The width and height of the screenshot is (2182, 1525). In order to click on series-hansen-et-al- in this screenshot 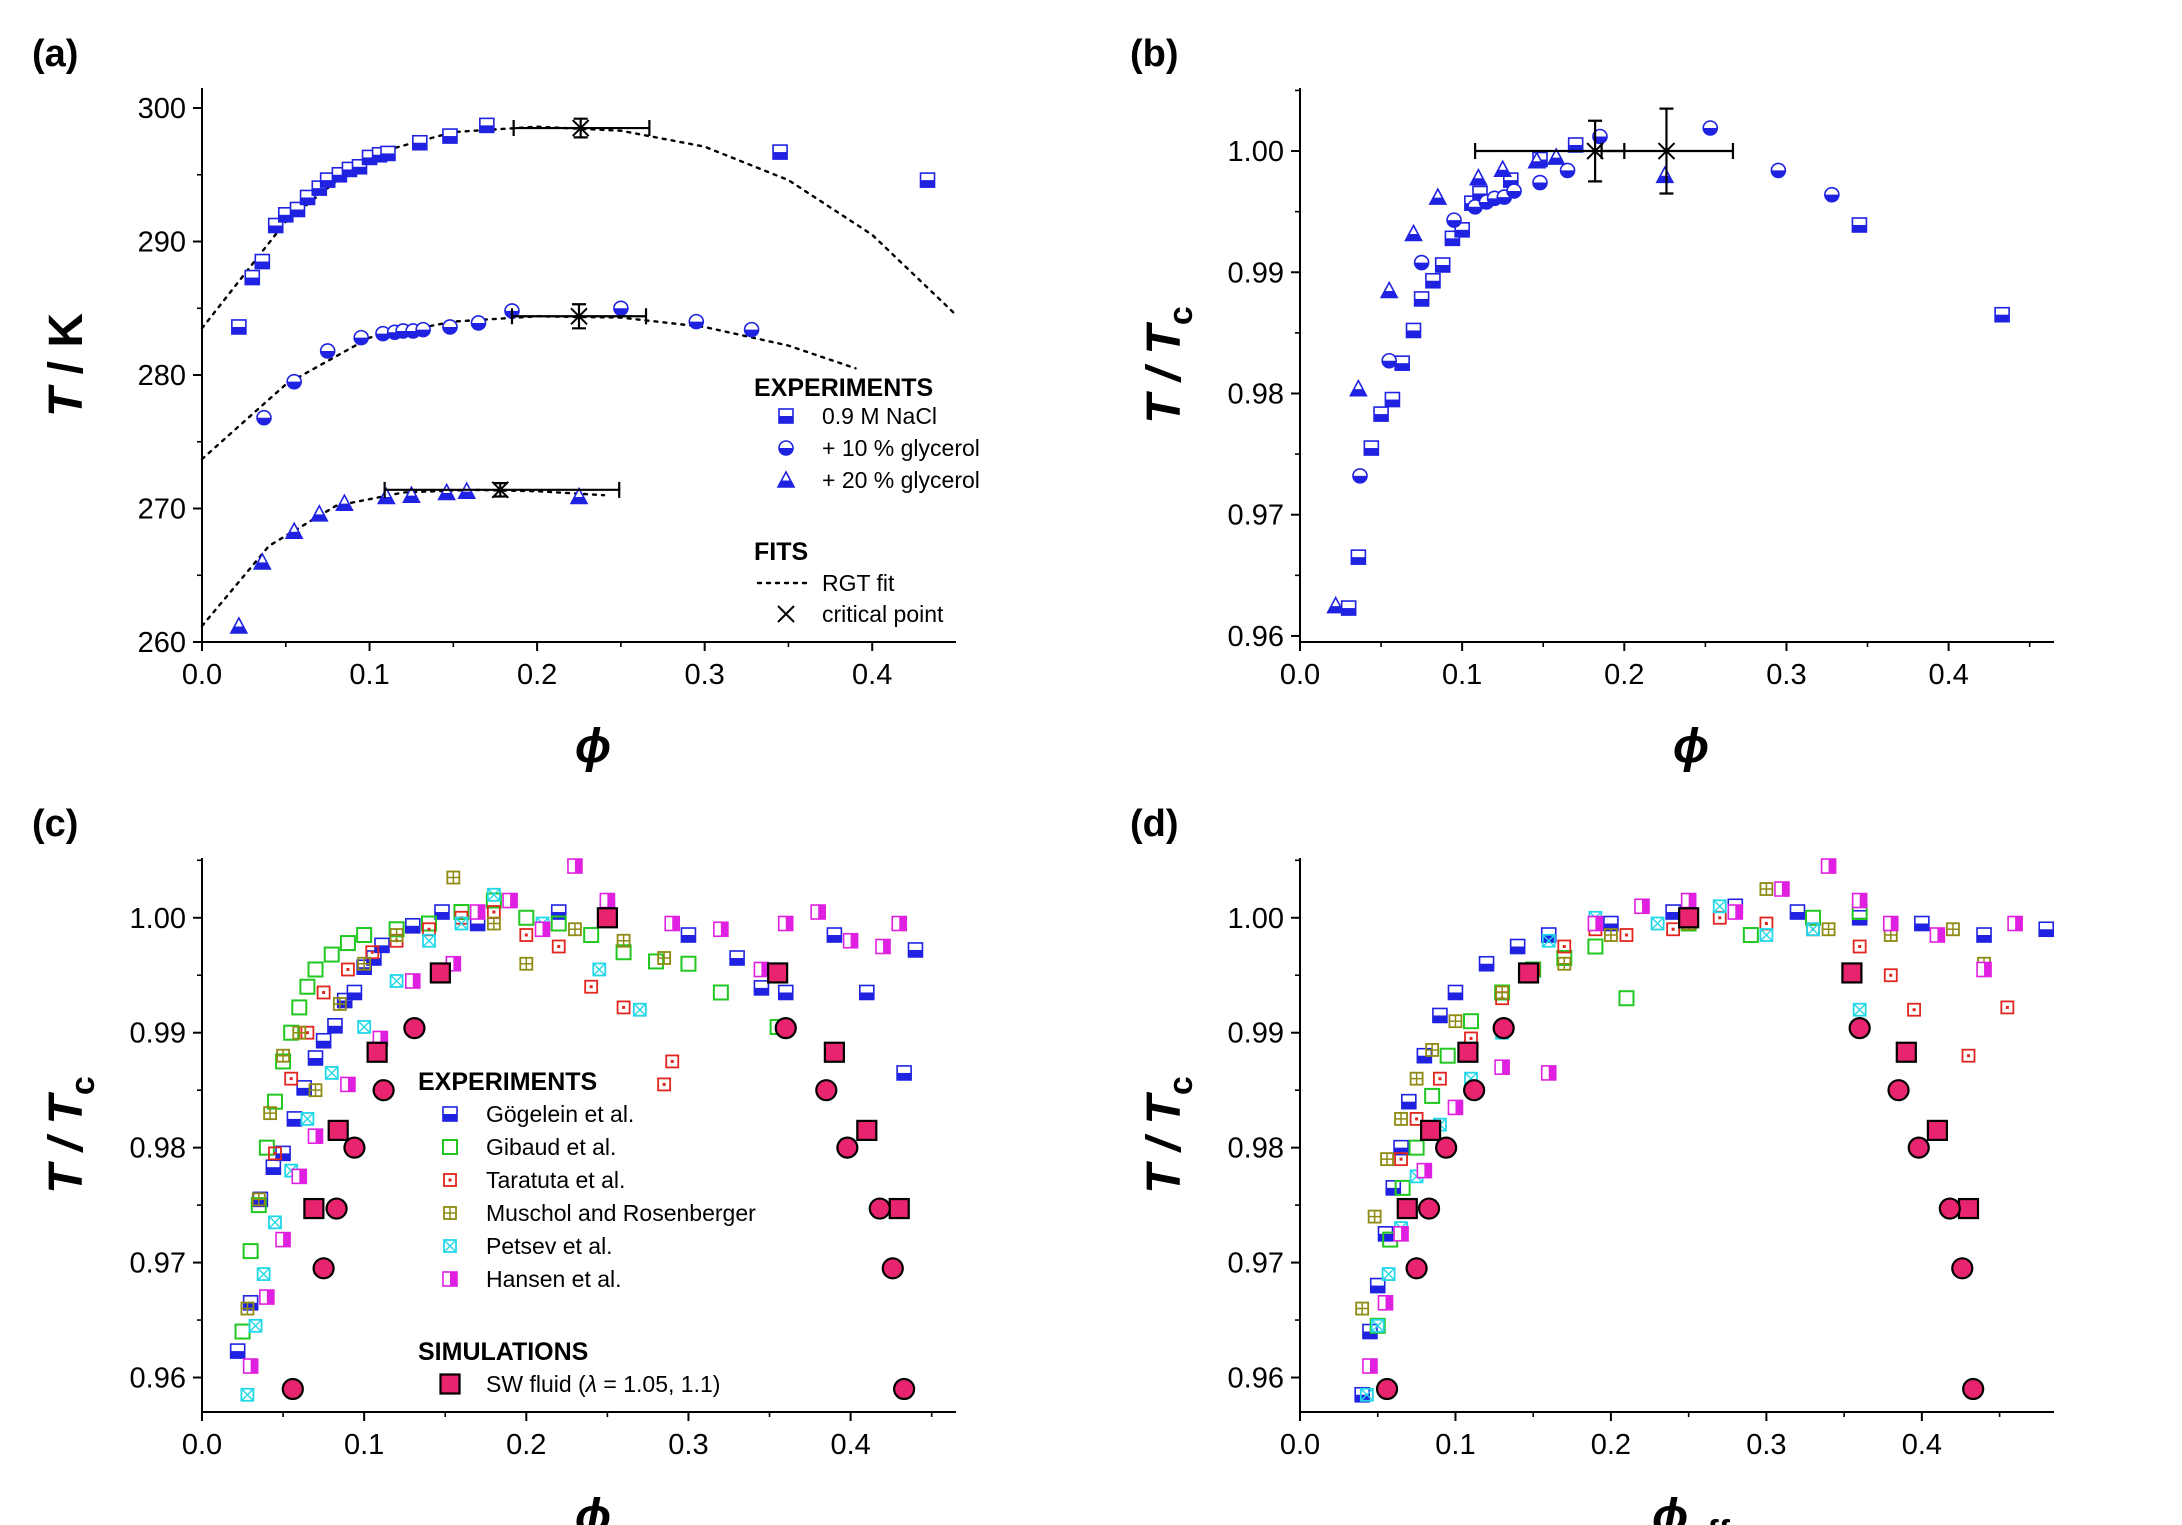, I will do `click(1692, 1116)`.